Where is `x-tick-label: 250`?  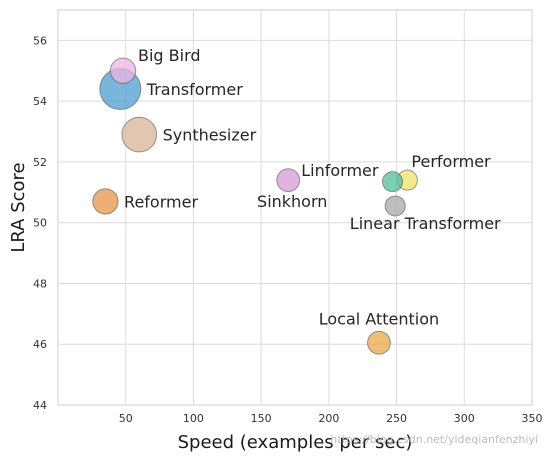 x-tick-label: 250 is located at coordinates (396, 418).